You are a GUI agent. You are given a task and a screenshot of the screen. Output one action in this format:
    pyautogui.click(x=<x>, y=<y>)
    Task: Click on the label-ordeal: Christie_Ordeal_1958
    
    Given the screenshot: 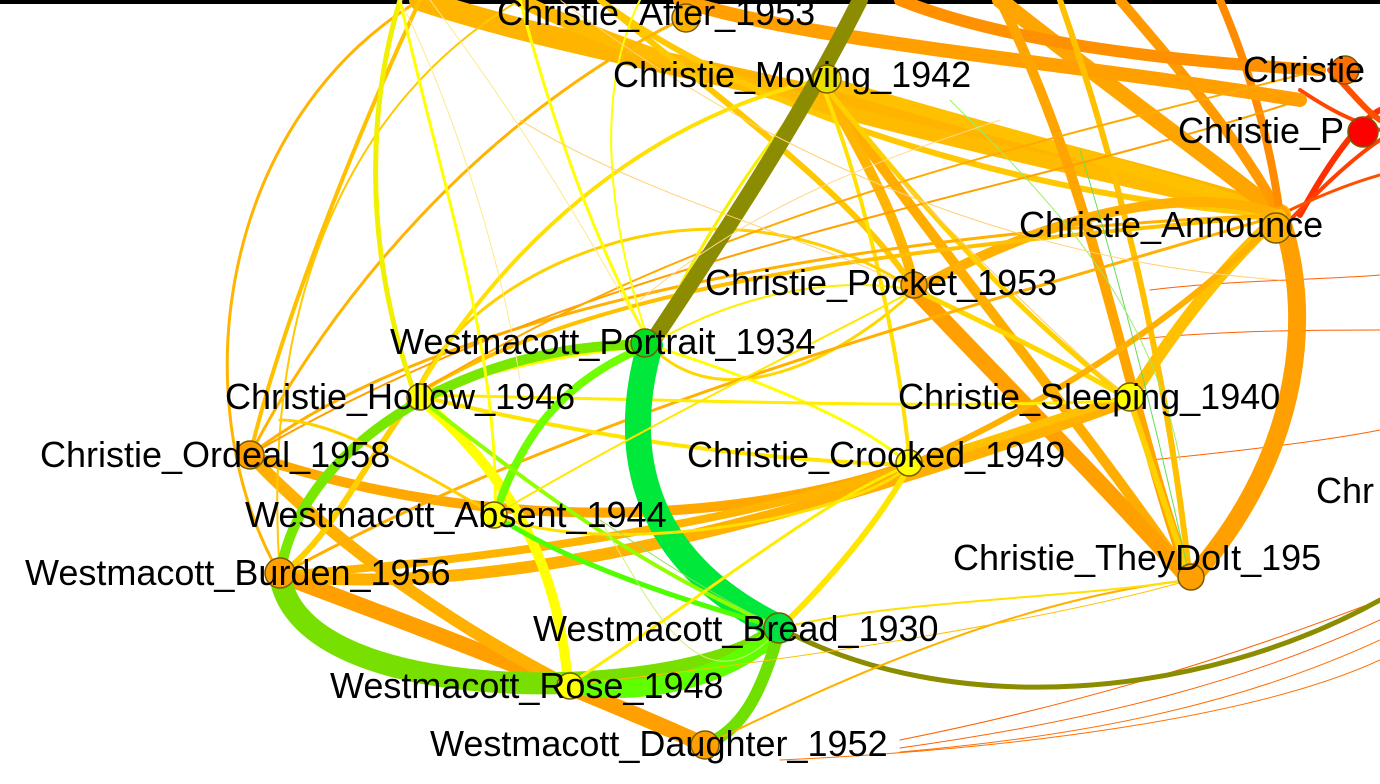 What is the action you would take?
    pyautogui.click(x=215, y=454)
    